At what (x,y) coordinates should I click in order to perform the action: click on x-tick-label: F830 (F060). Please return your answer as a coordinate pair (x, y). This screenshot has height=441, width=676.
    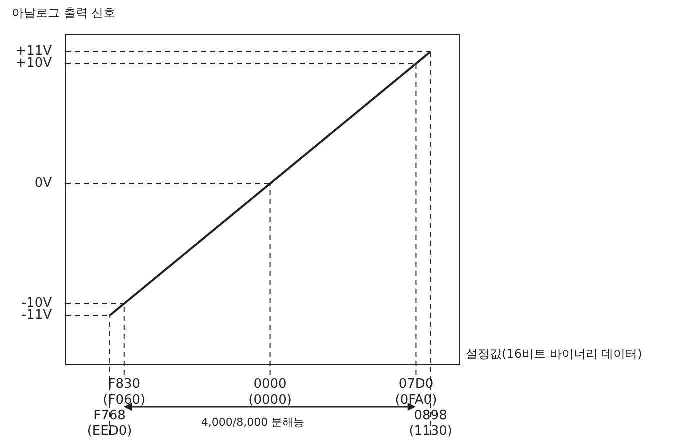
    Looking at the image, I should click on (124, 392).